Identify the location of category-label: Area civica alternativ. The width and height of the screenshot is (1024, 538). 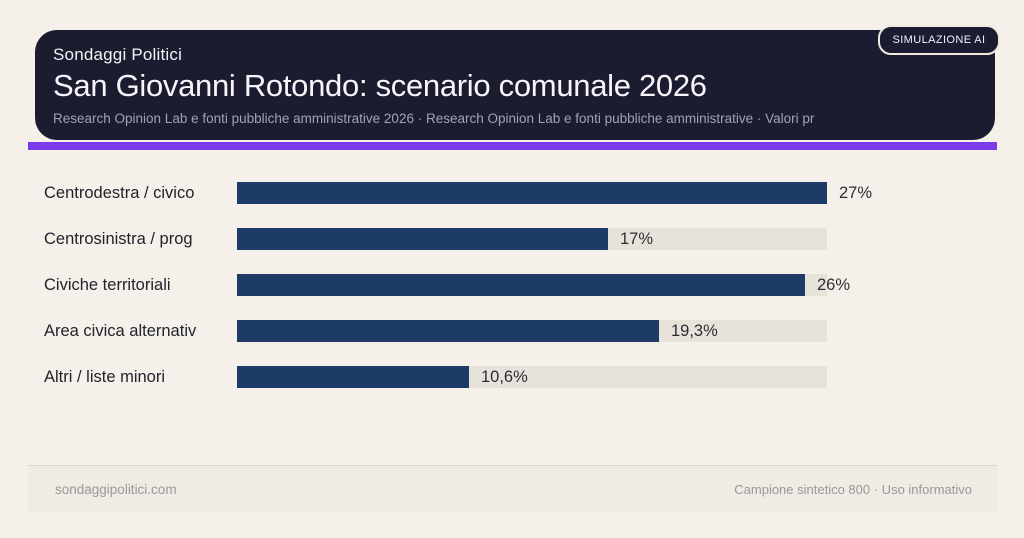
(120, 331).